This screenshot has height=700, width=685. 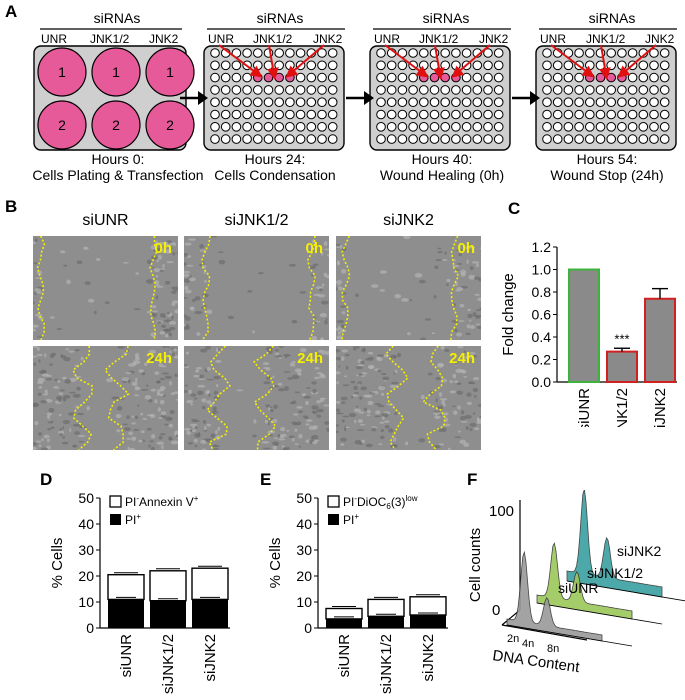 What do you see at coordinates (428, 658) in the screenshot?
I see `xtick-label: siJNK2` at bounding box center [428, 658].